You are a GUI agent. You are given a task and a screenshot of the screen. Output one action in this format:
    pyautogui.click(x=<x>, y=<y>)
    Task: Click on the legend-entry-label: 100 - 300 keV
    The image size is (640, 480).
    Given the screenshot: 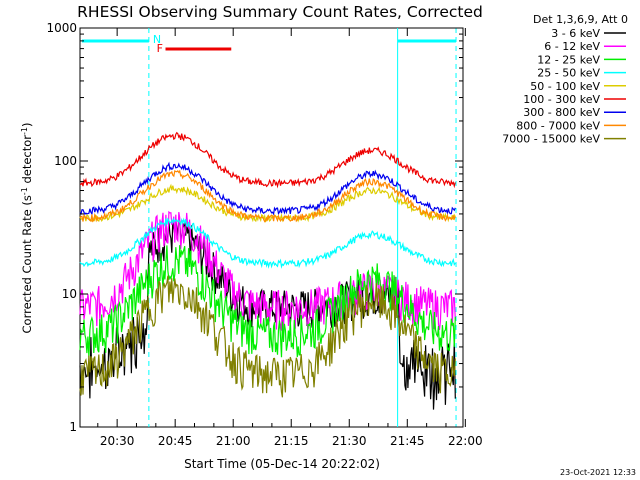 What is the action you would take?
    pyautogui.click(x=561, y=99)
    